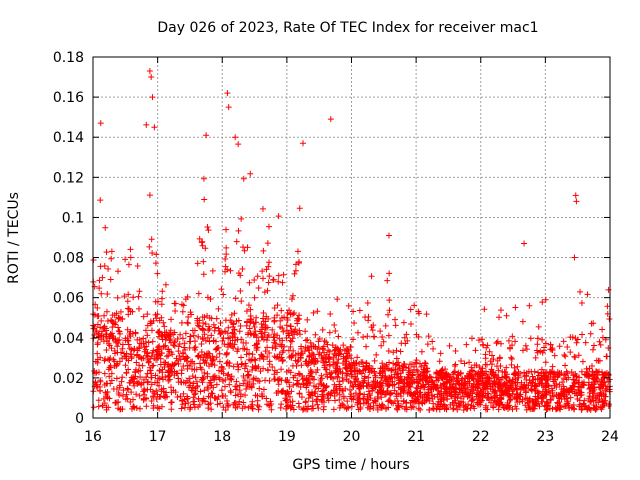 Image resolution: width=640 pixels, height=480 pixels. Describe the element at coordinates (68, 339) in the screenshot. I see `y-tick-label: 0.04` at that location.